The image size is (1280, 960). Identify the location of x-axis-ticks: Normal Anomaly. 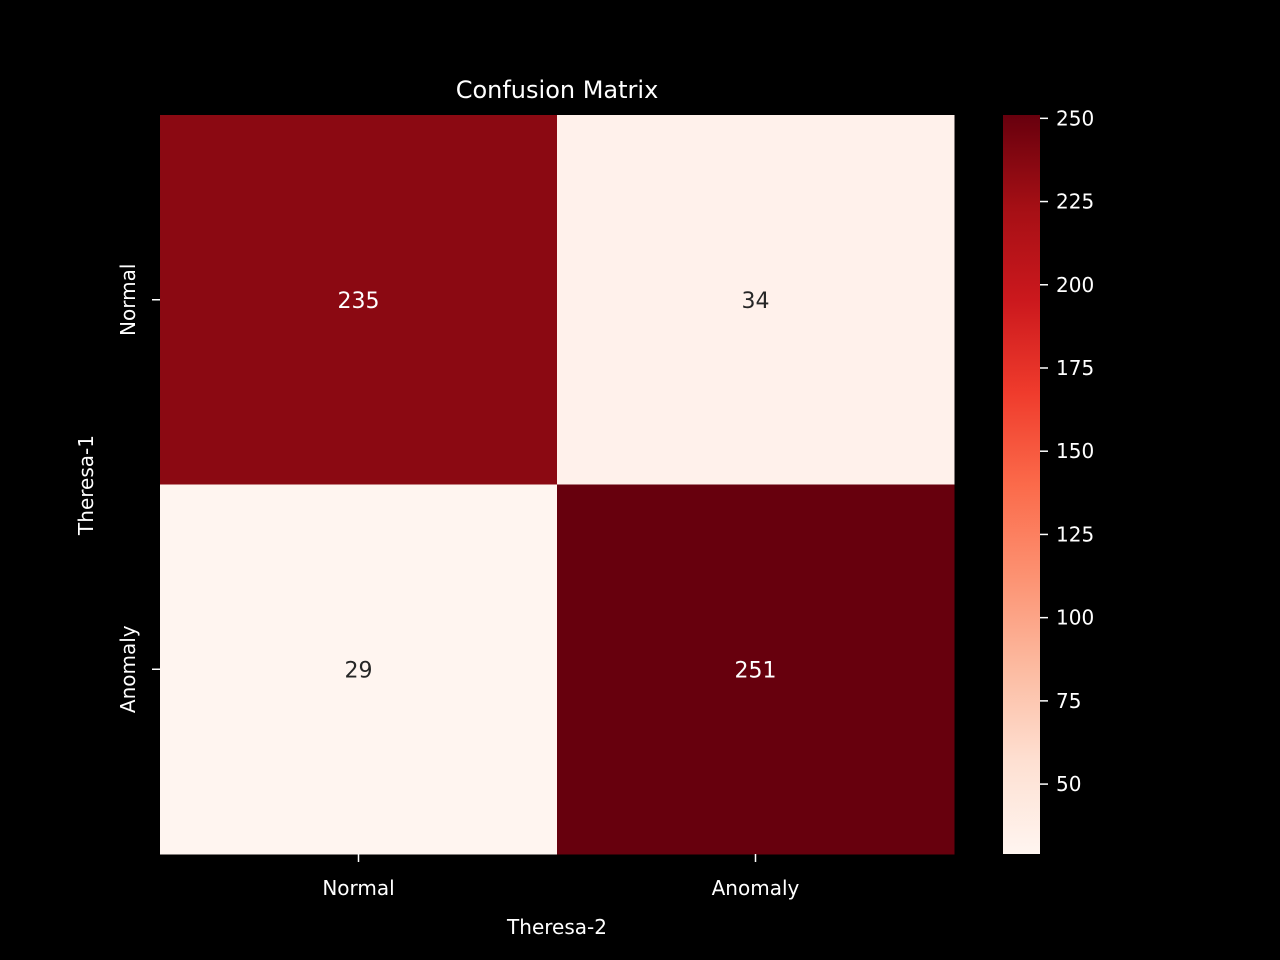
(561, 877).